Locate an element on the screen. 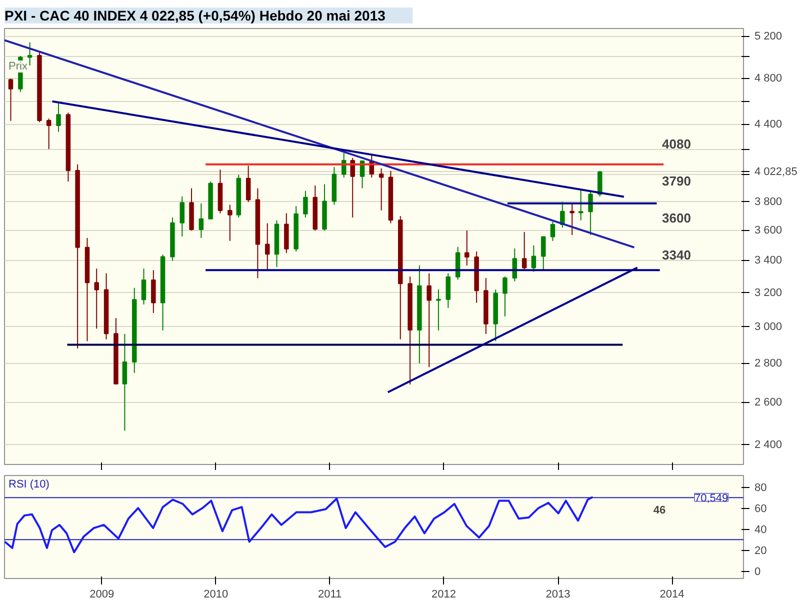 The image size is (800, 600). y-tick-label: 3 200 is located at coordinates (768, 292).